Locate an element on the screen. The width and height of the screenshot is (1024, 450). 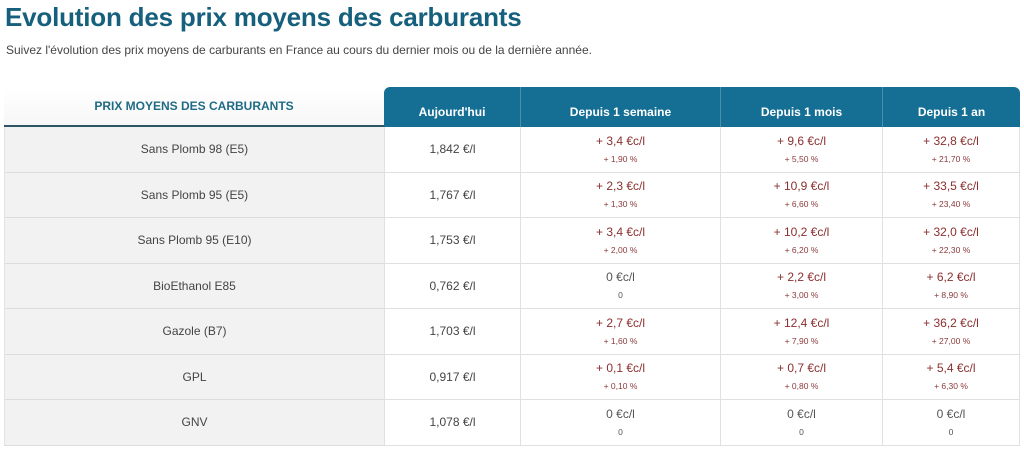
change-week-cell: + 2,7 €c/l + 1,60 % is located at coordinates (620, 332).